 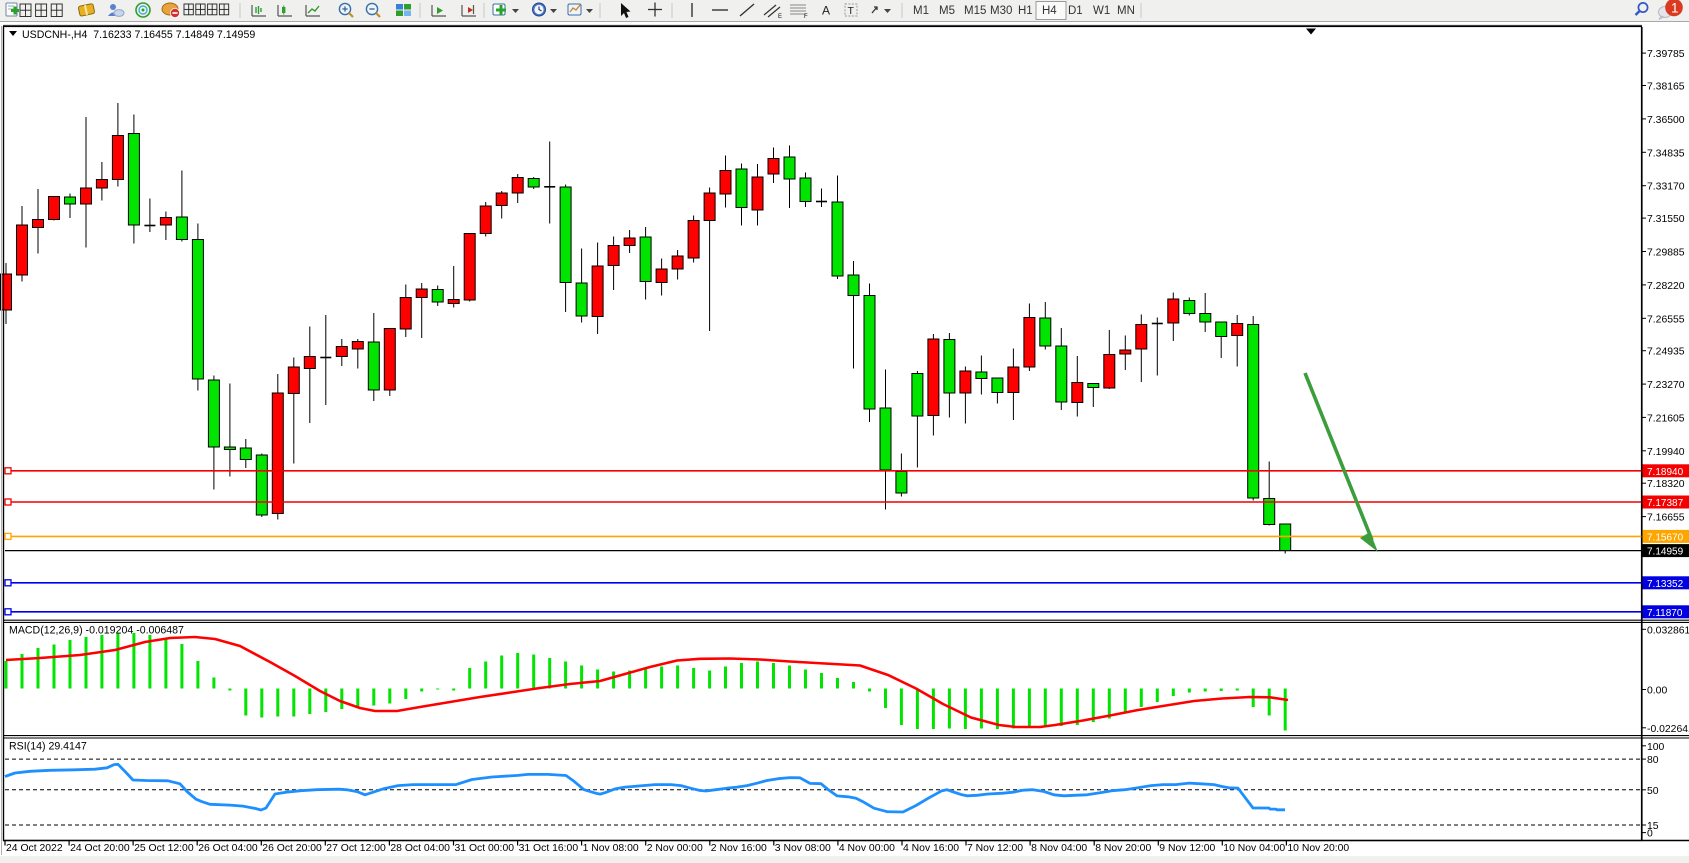 I want to click on svg-text: W1, so click(x=1101, y=11).